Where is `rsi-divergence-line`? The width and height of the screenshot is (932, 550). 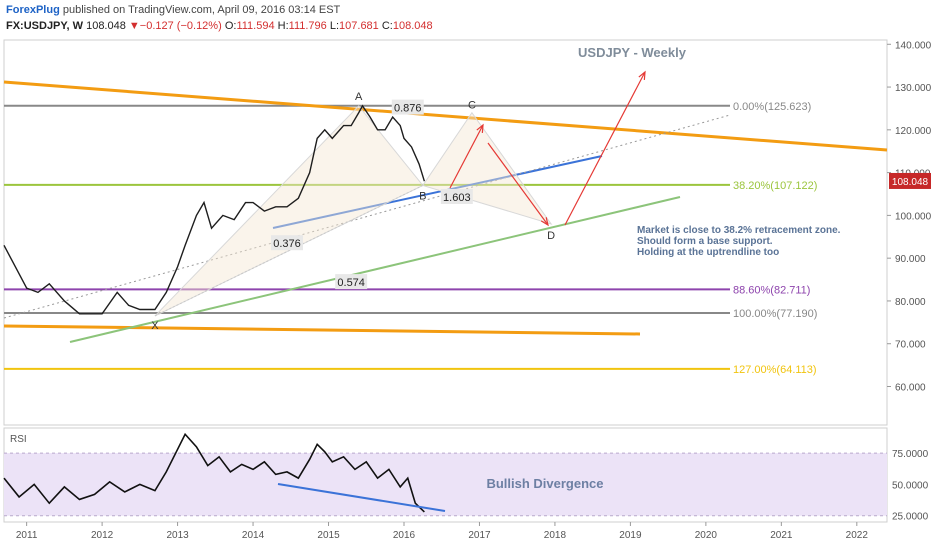
rsi-divergence-line is located at coordinates (361, 497).